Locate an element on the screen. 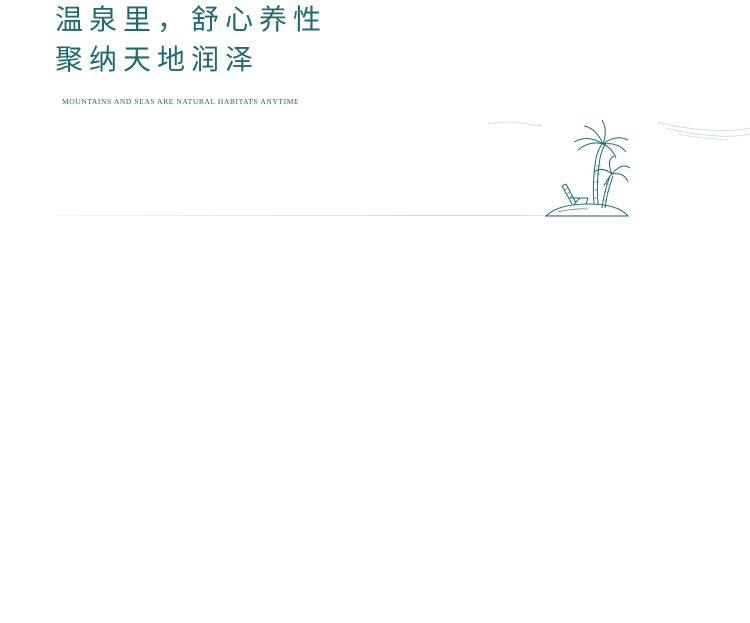  palm-tree-beach-chair-icon is located at coordinates (614, 167).